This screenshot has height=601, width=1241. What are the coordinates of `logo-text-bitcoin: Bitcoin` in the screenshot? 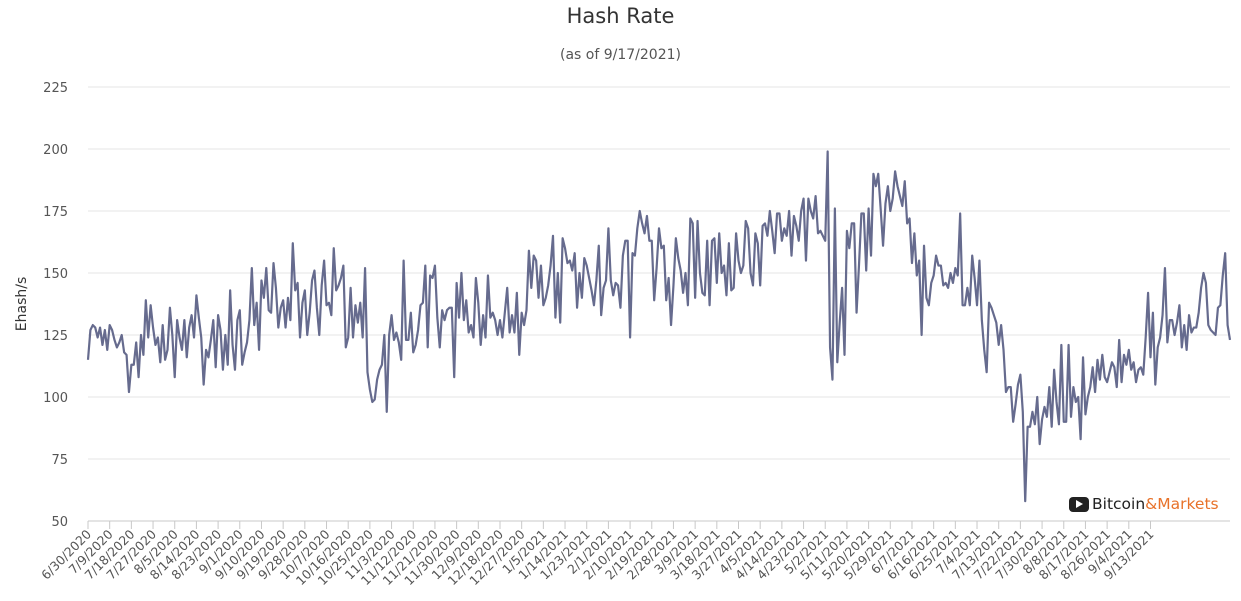 It's located at (1119, 504).